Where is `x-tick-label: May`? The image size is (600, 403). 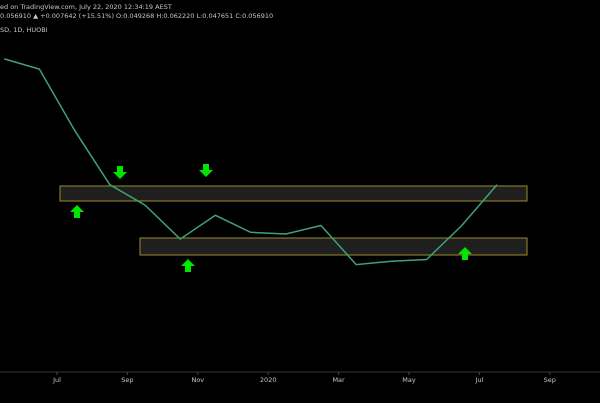 x-tick-label: May is located at coordinates (409, 380).